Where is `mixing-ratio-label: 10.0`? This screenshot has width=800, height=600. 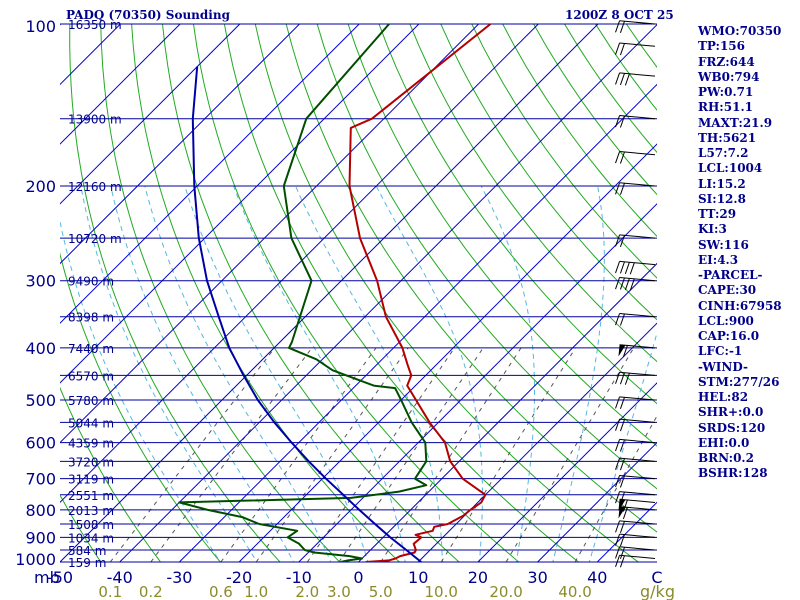 mixing-ratio-label: 10.0 is located at coordinates (441, 591).